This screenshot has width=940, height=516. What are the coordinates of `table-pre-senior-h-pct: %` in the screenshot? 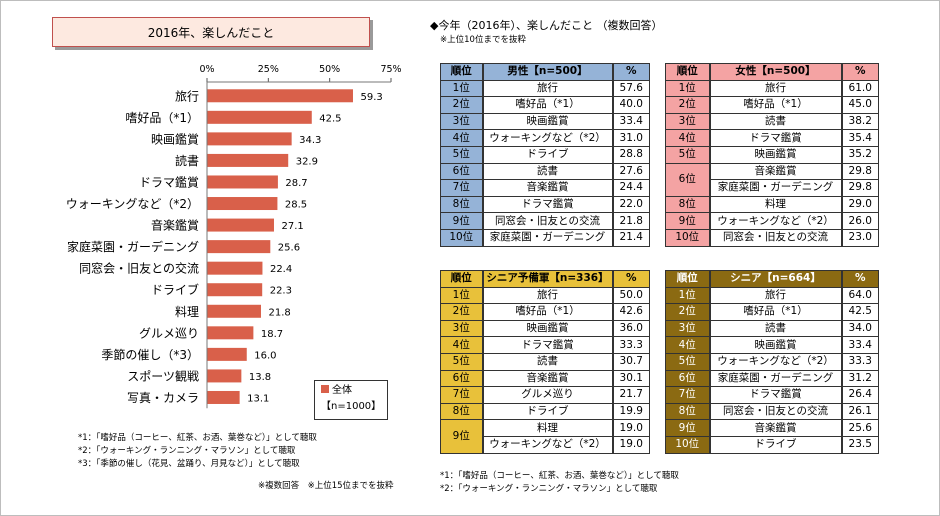 It's located at (630, 279).